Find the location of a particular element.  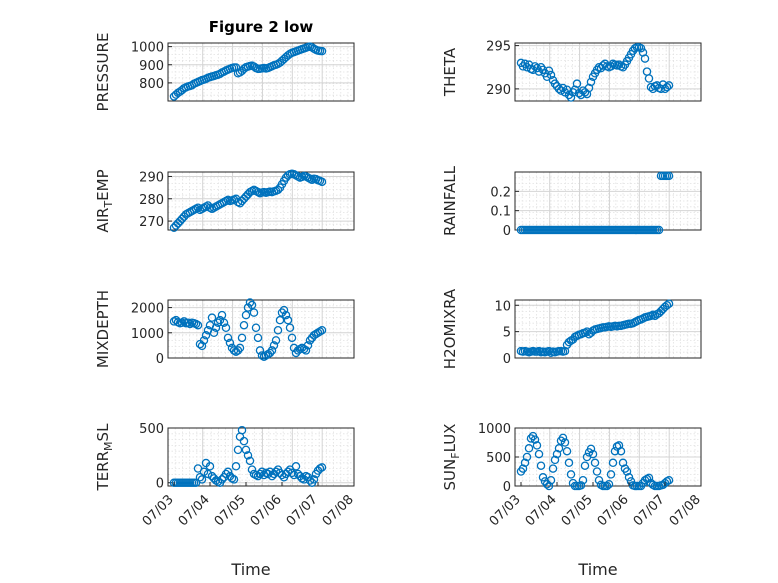

ylabel: THETA is located at coordinates (450, 72).